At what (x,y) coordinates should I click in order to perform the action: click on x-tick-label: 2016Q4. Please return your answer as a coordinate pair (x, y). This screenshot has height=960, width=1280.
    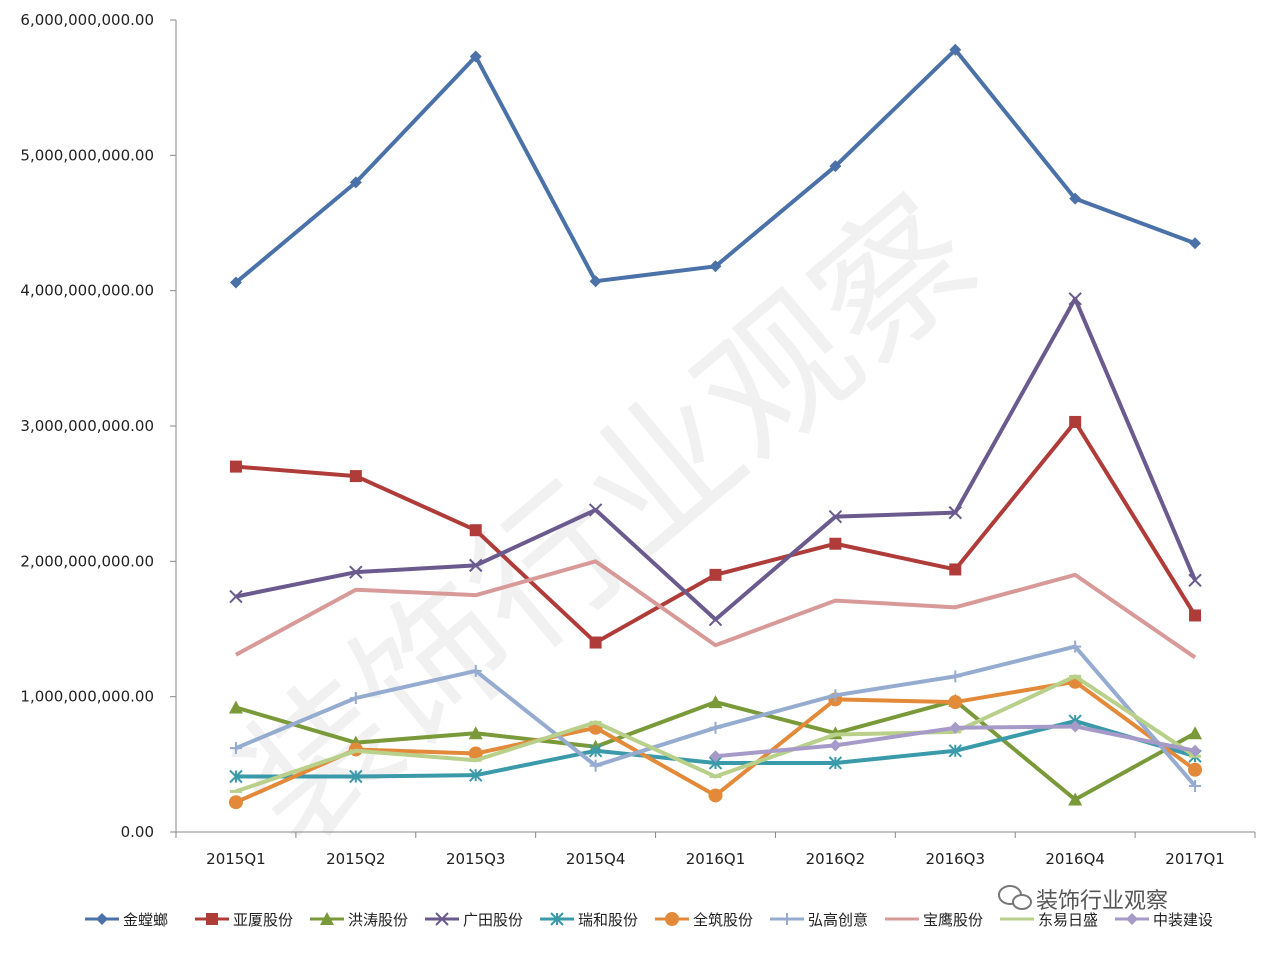
    Looking at the image, I should click on (1075, 859).